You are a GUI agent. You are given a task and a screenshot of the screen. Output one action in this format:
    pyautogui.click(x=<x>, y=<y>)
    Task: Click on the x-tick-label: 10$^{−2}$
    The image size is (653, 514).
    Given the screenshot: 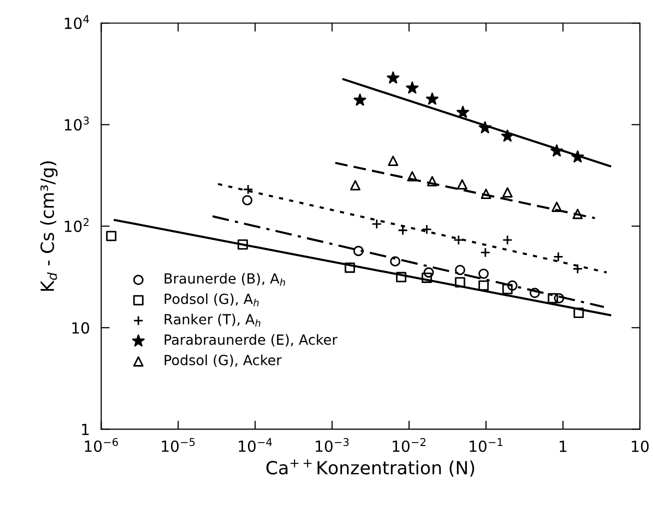 What is the action you would take?
    pyautogui.click(x=409, y=445)
    